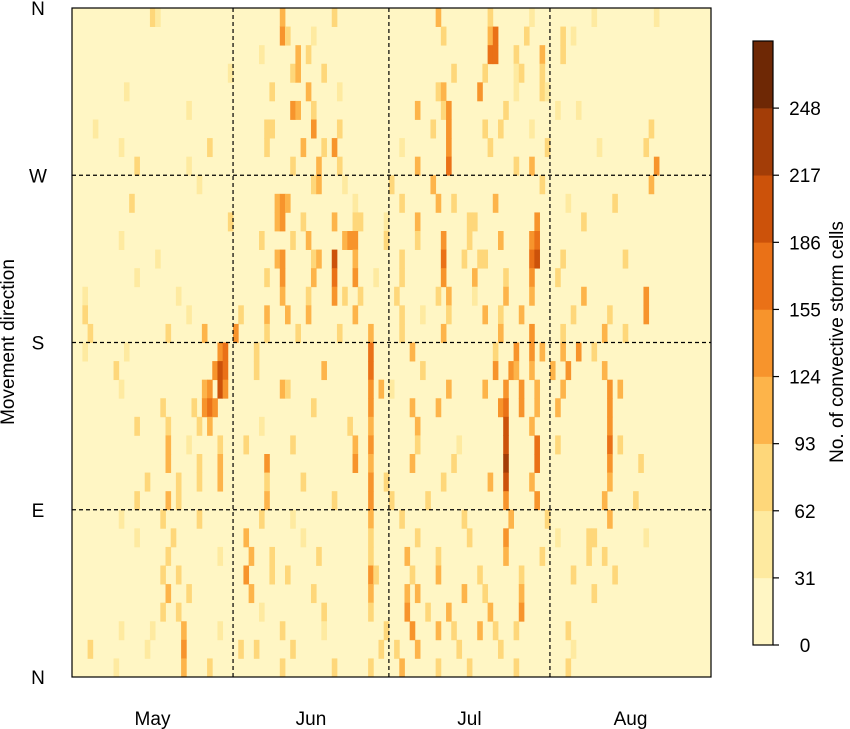  I want to click on colorbar-tick-label: 0, so click(805, 646).